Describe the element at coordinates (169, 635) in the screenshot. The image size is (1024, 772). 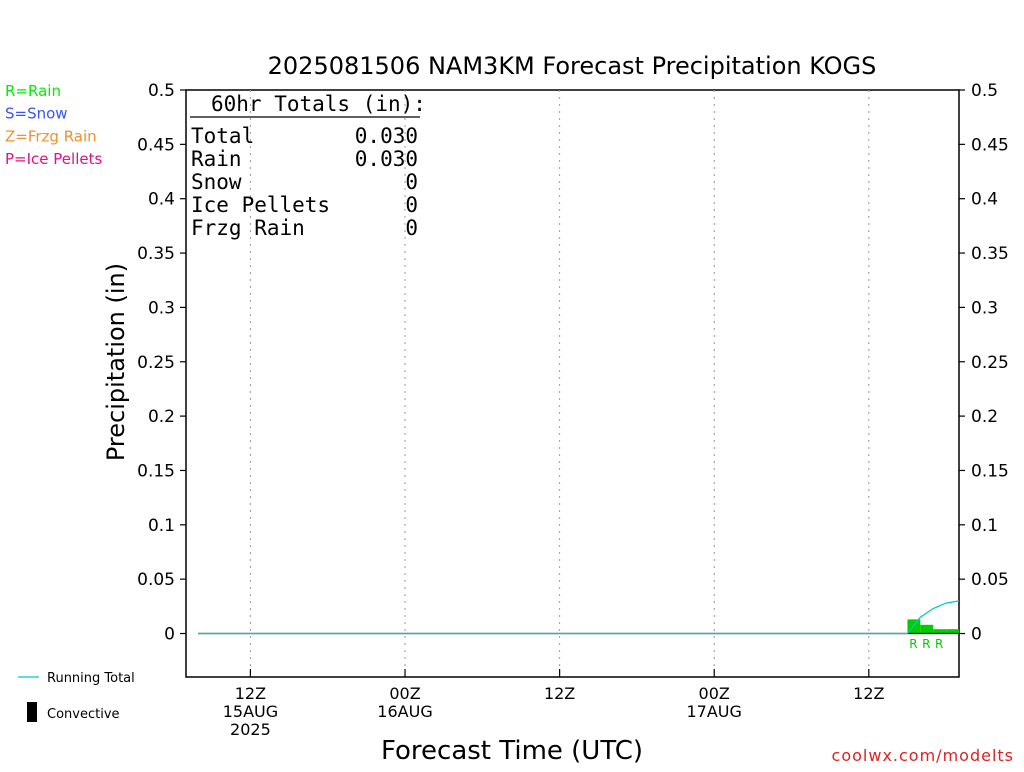
I see `y-tick-label-left: 0` at that location.